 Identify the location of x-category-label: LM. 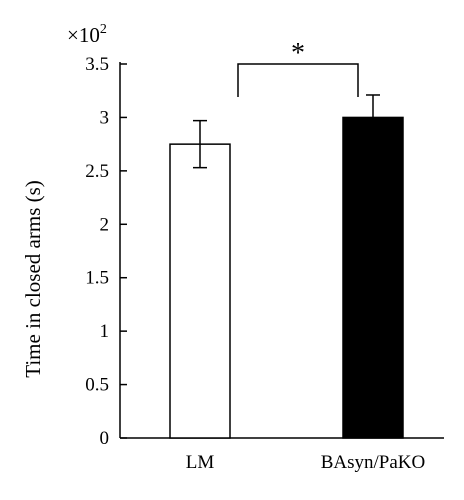
(200, 462).